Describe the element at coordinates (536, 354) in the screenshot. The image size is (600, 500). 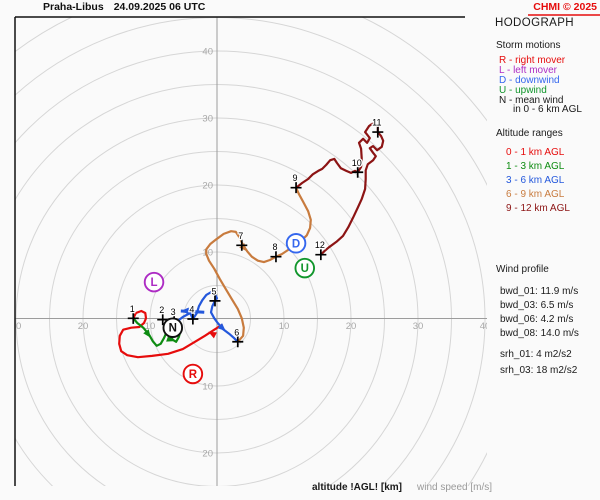
I see `srh-01-value: srh_01: 4 m2/s2` at that location.